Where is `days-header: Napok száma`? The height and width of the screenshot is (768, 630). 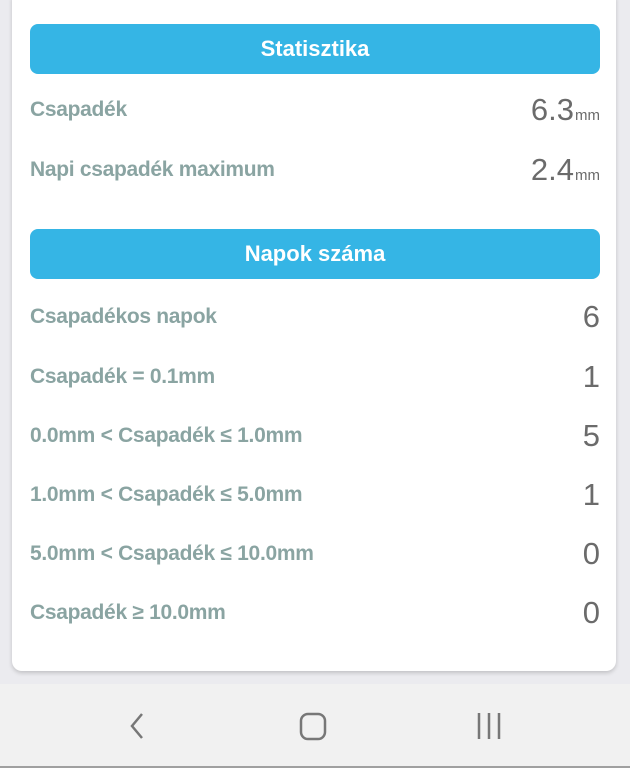
days-header: Napok száma is located at coordinates (315, 254).